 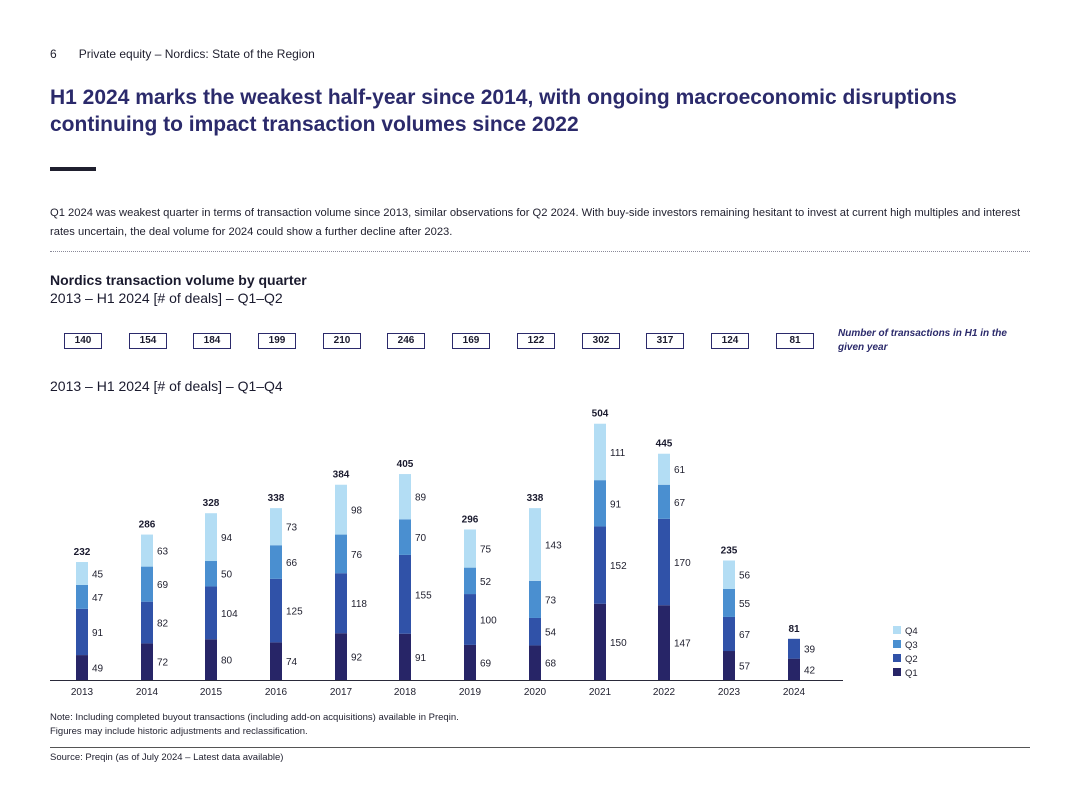 I want to click on data-label-2019-q1: 69, so click(x=486, y=663).